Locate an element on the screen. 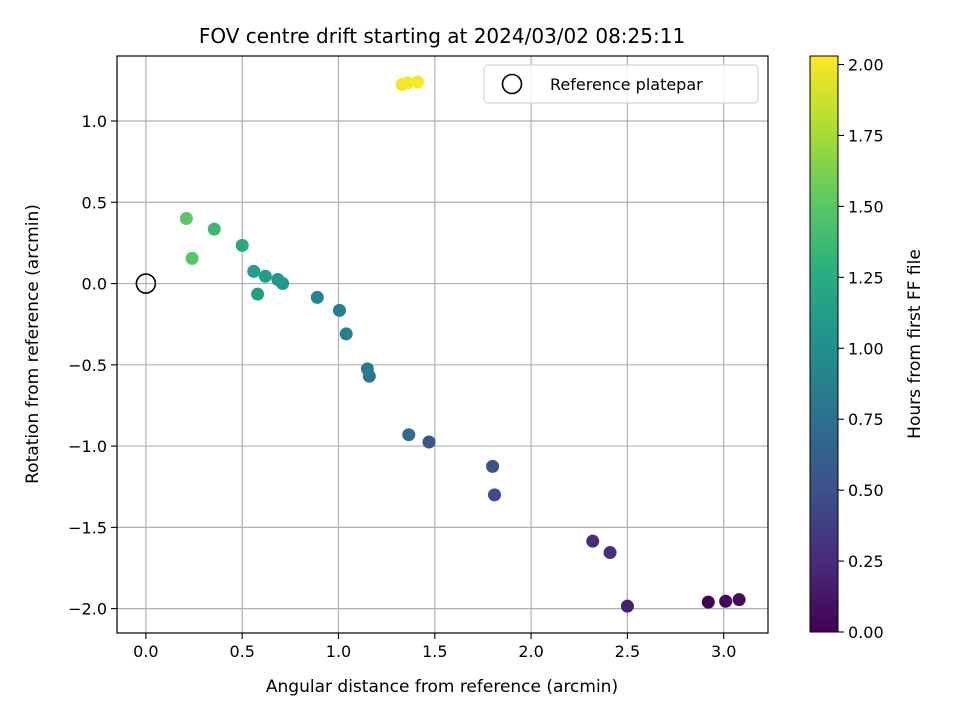  colorbar-tick-label: 1.00 is located at coordinates (866, 348).